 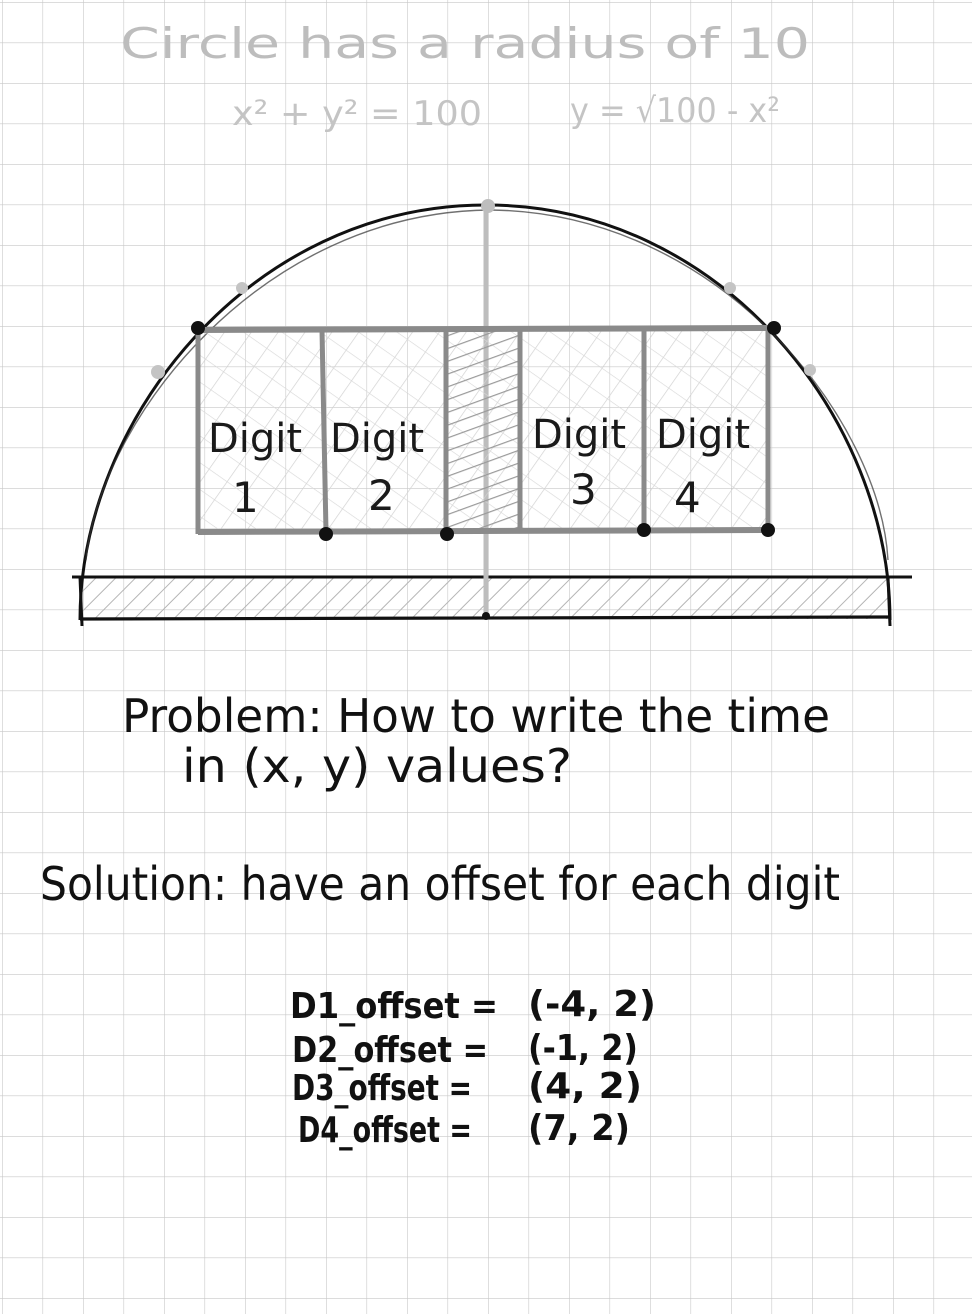 What do you see at coordinates (583, 489) in the screenshot?
I see `digit-3-number: 3` at bounding box center [583, 489].